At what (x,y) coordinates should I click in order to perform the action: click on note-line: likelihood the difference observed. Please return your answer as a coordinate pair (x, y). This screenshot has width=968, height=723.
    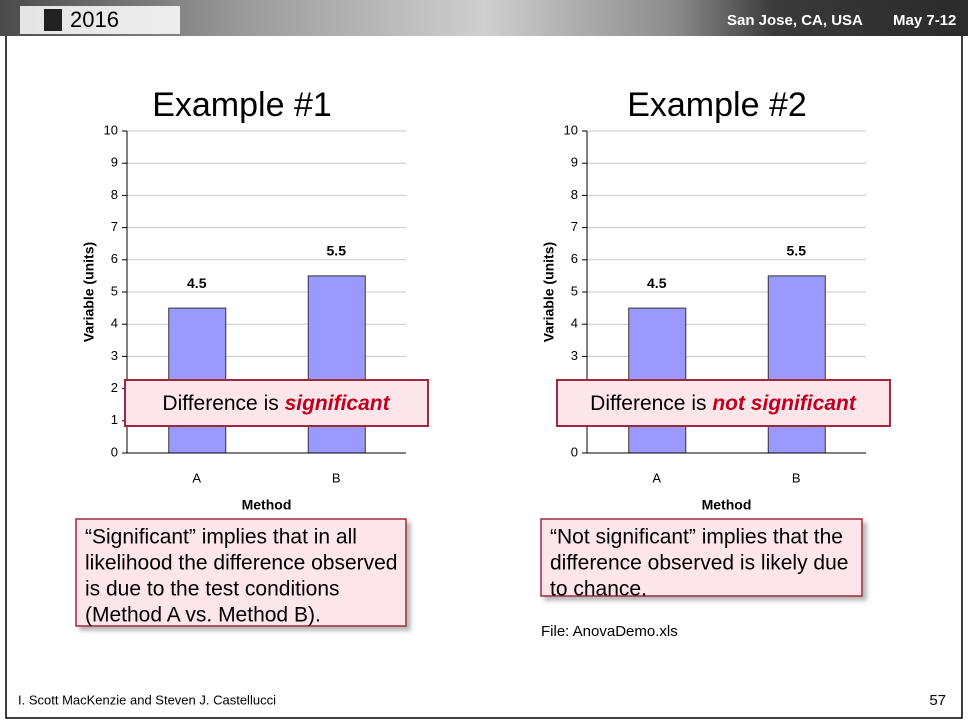
    Looking at the image, I should click on (241, 563).